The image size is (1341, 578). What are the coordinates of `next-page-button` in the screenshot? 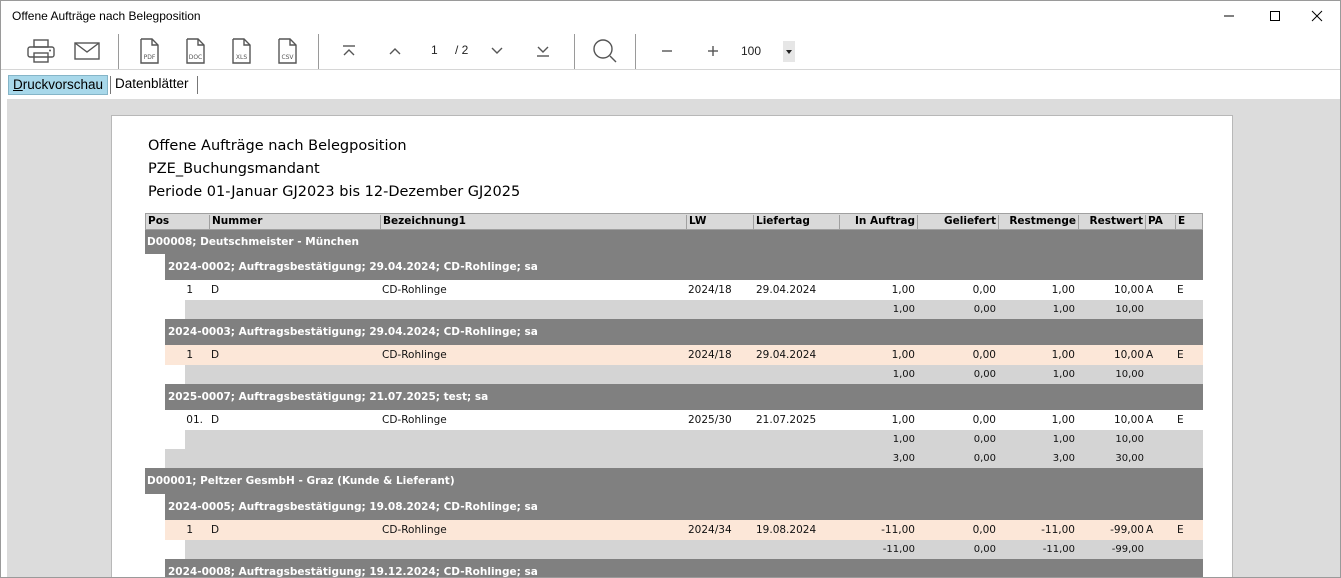 It's located at (497, 50).